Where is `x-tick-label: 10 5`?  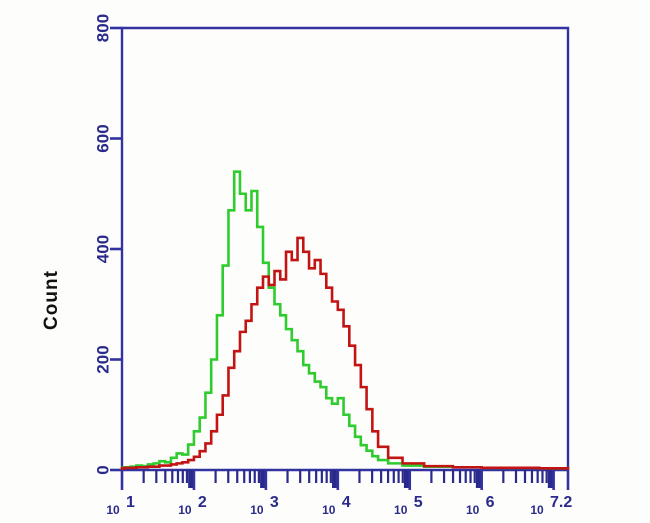 x-tick-label: 10 5 is located at coordinates (408, 505).